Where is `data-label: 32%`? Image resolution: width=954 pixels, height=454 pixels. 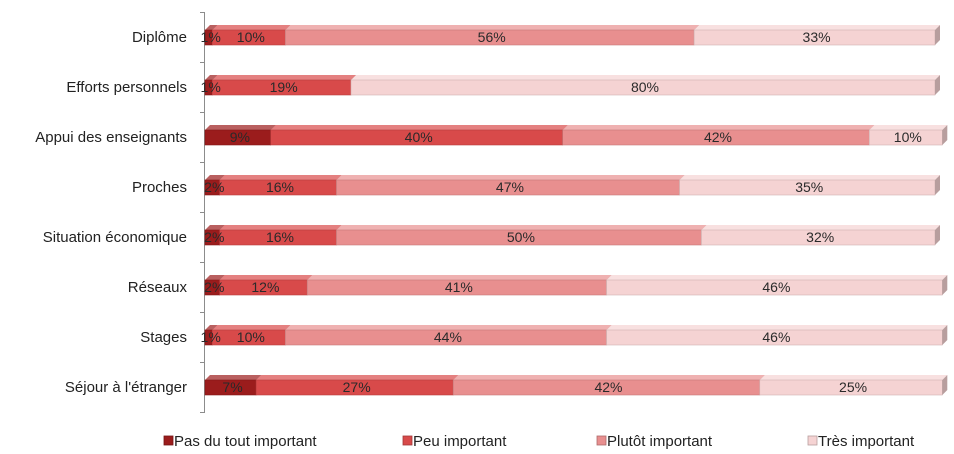 data-label: 32% is located at coordinates (820, 237).